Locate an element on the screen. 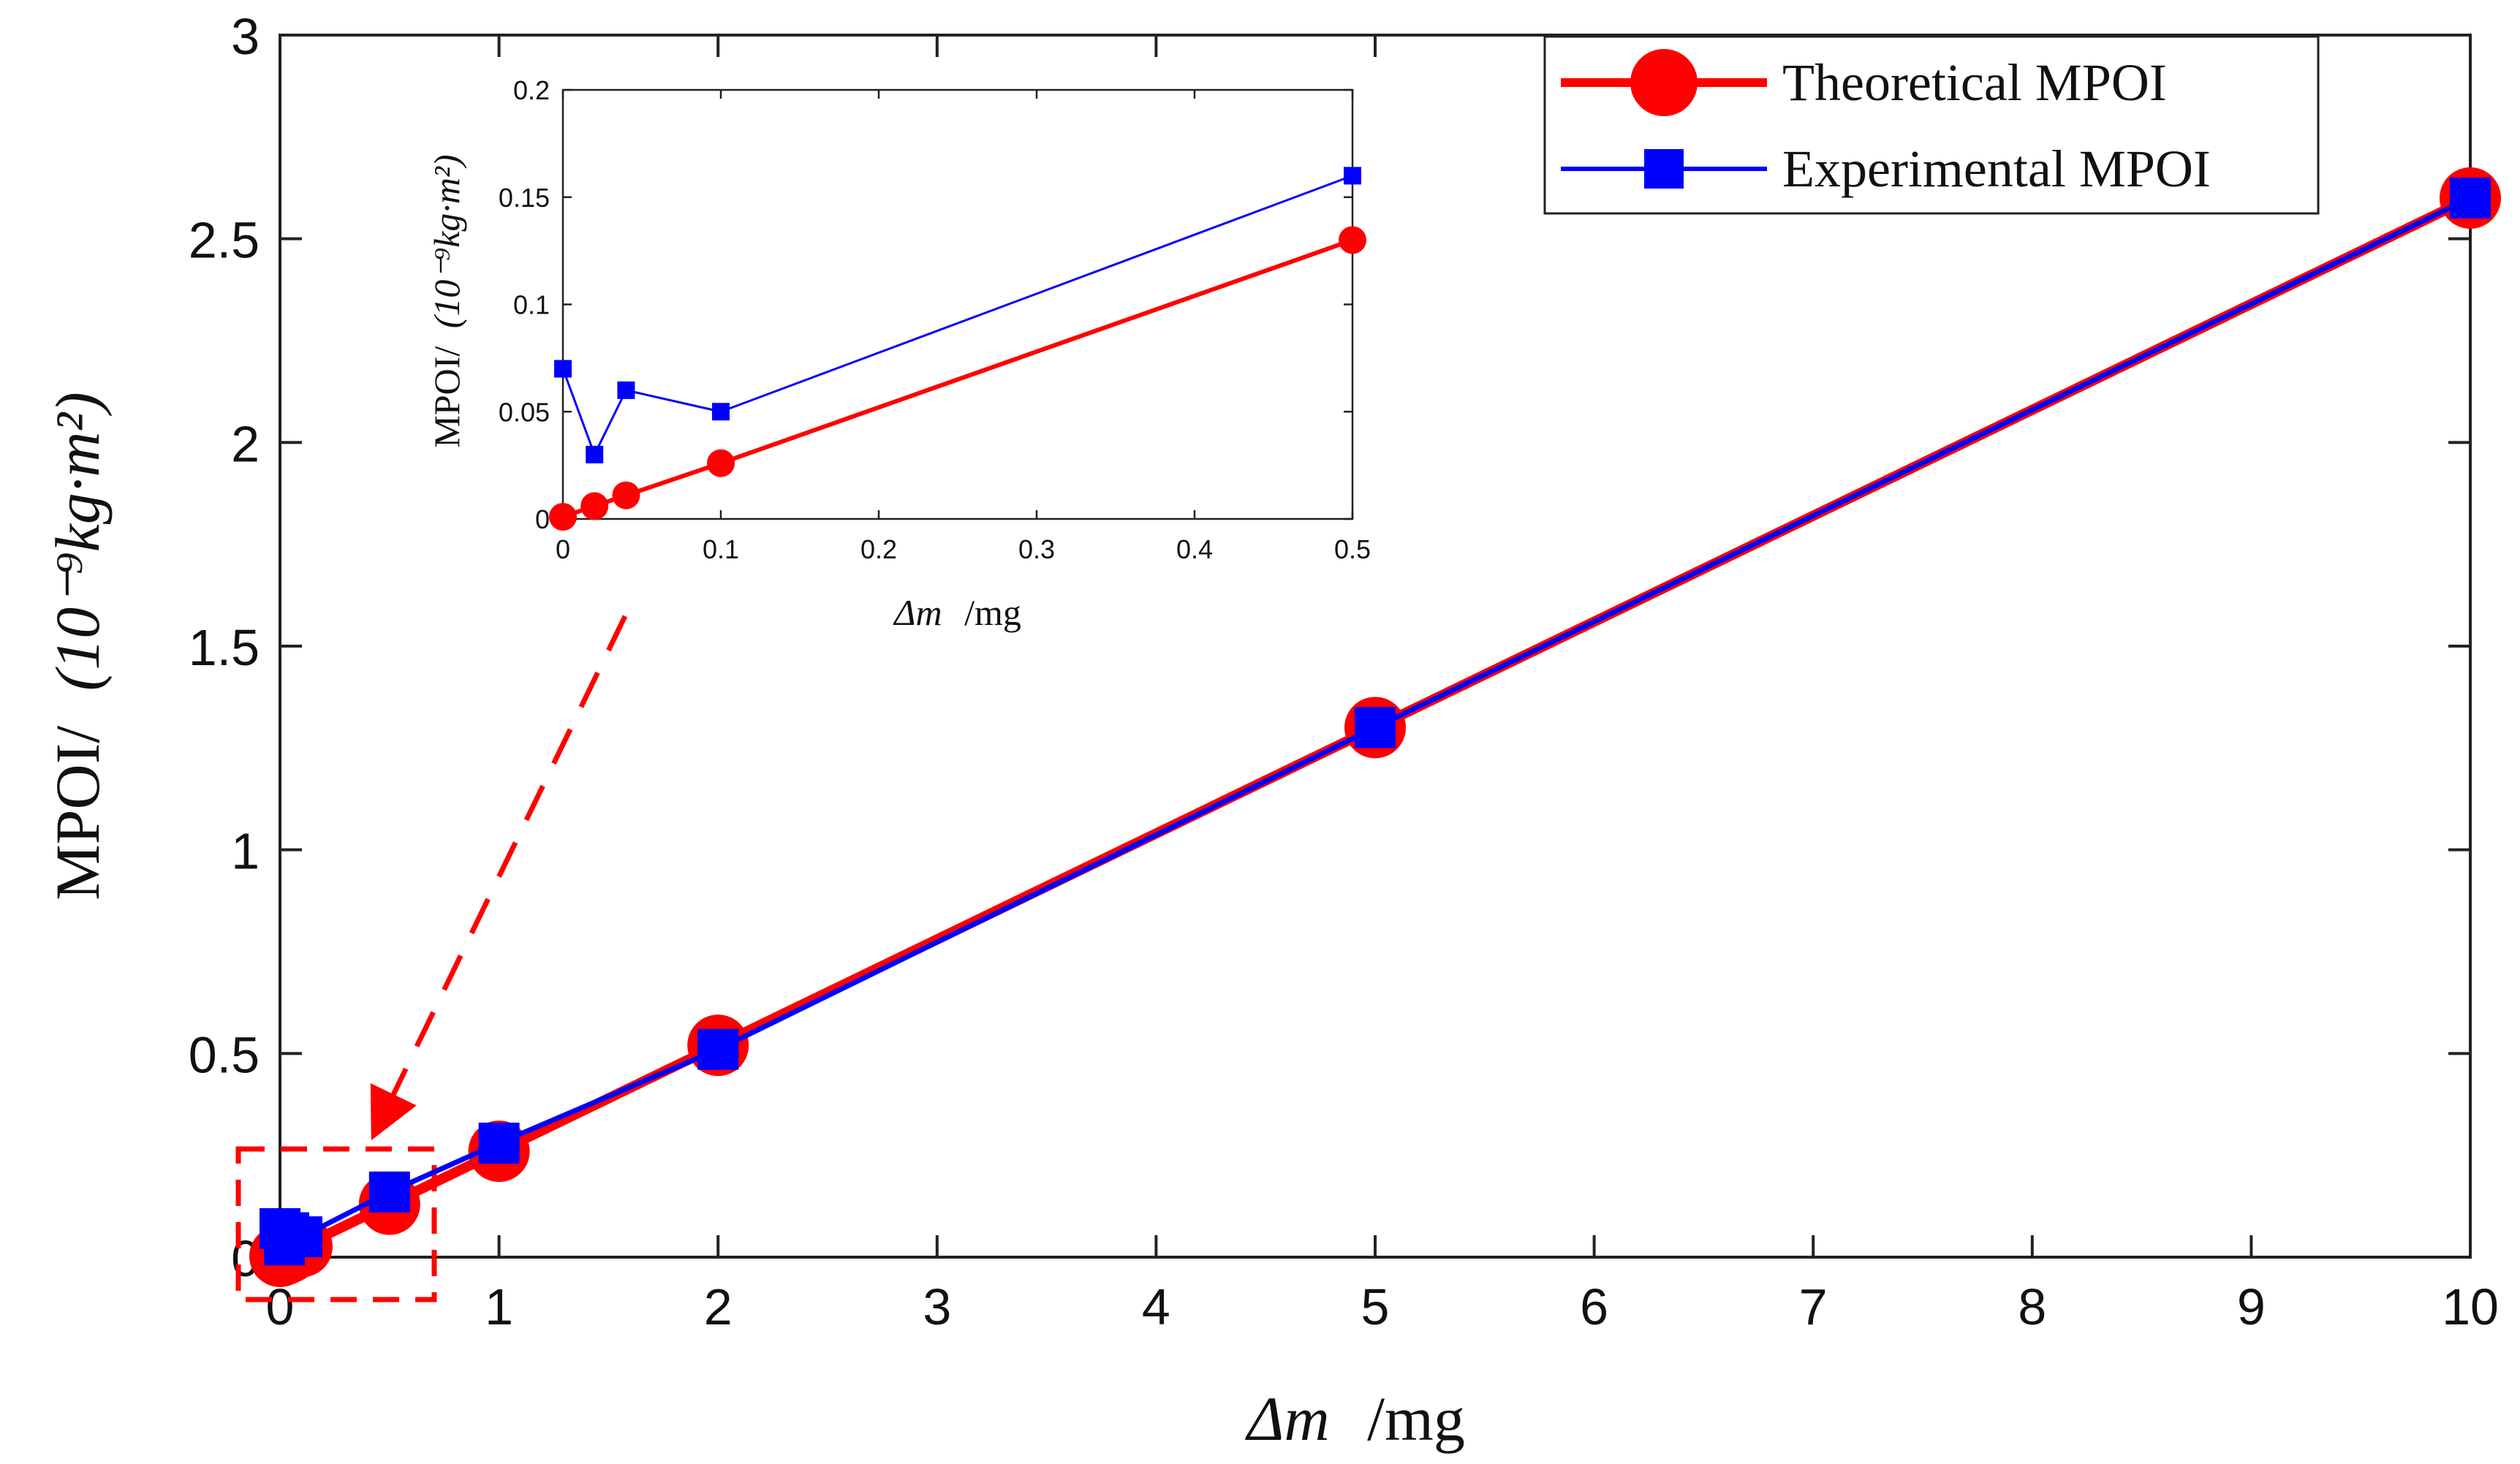 This screenshot has height=1464, width=2520. inset-x-axis-variable: Δm is located at coordinates (918, 612).